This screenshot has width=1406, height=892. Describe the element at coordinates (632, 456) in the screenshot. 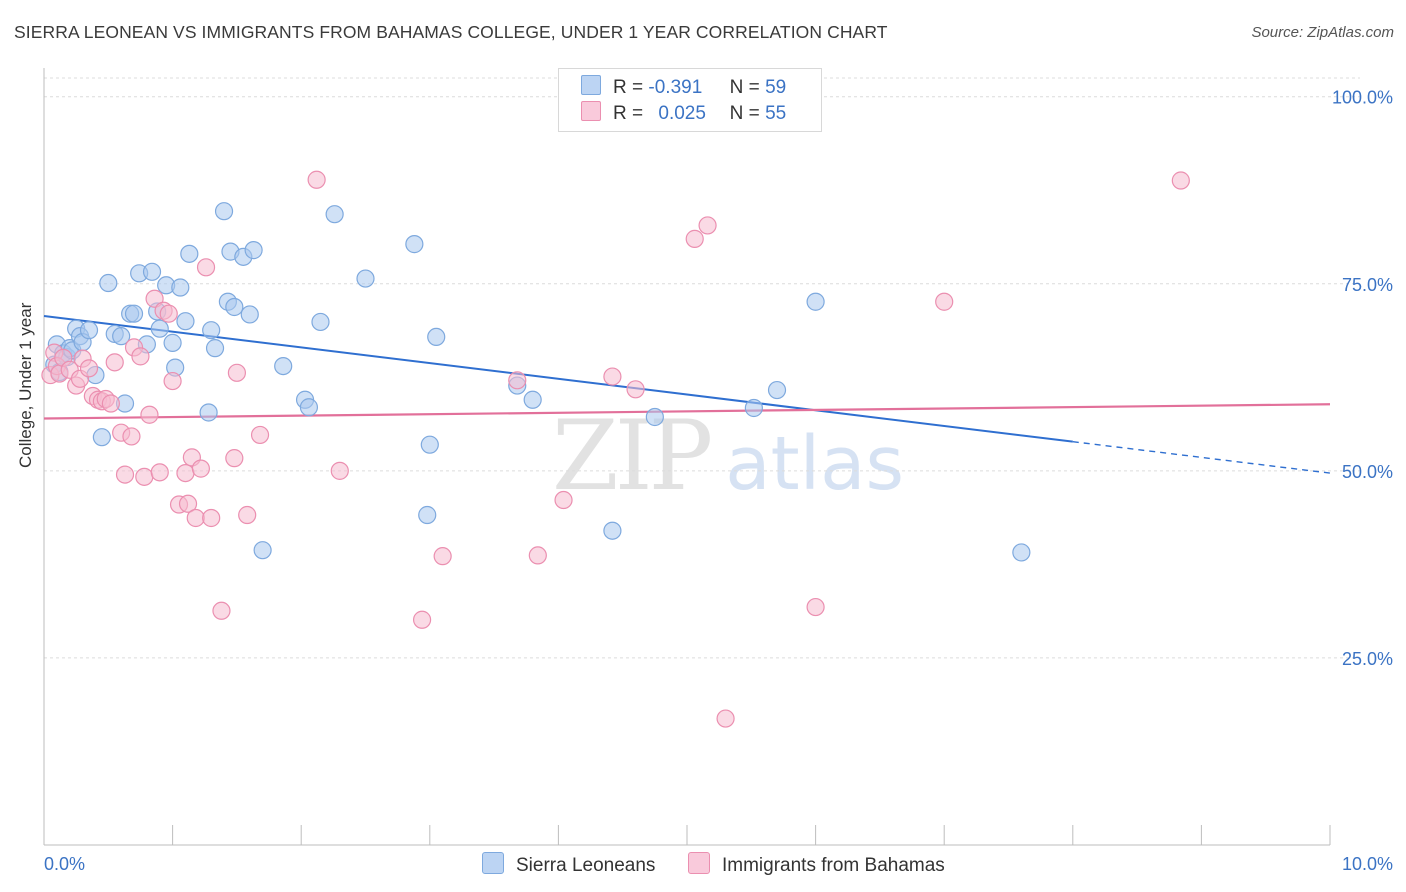

I see `watermark-zip: ZIP` at that location.